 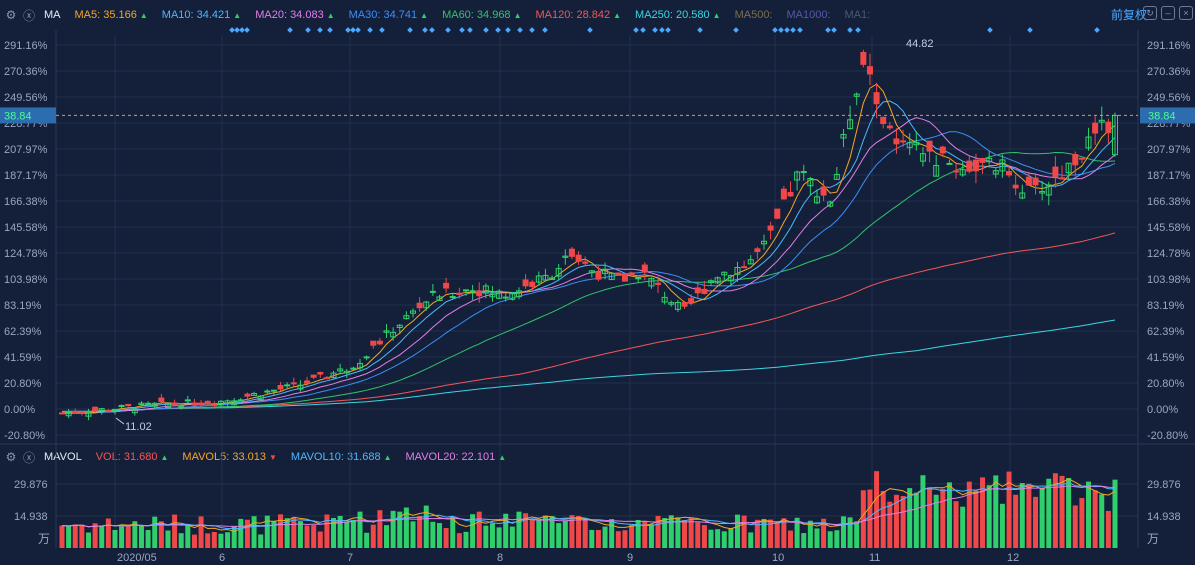 I want to click on price-axis-right-label: 83.19%, so click(x=1166, y=306).